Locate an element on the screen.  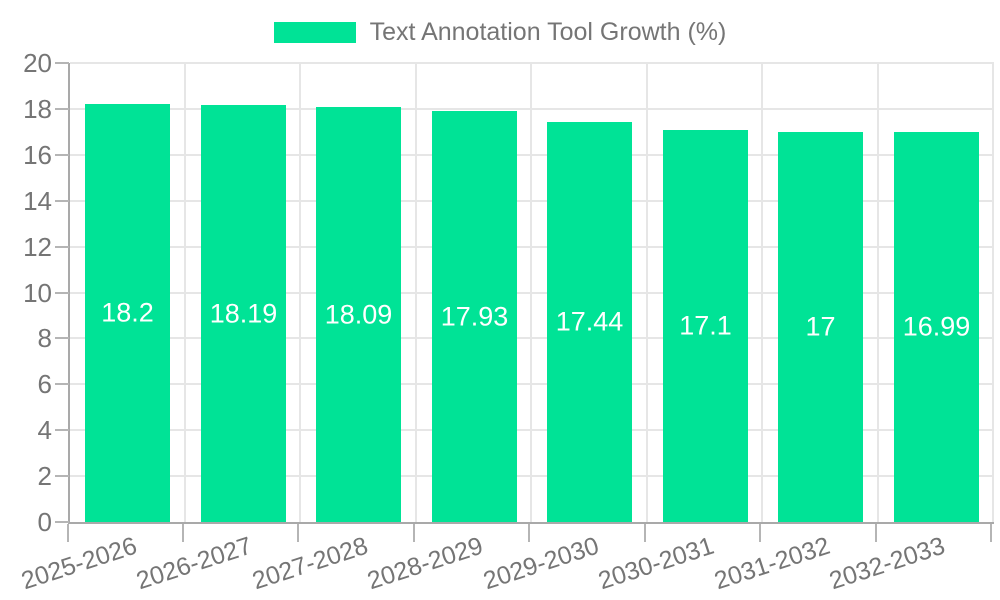
bar-value-label: 18.19 is located at coordinates (243, 313).